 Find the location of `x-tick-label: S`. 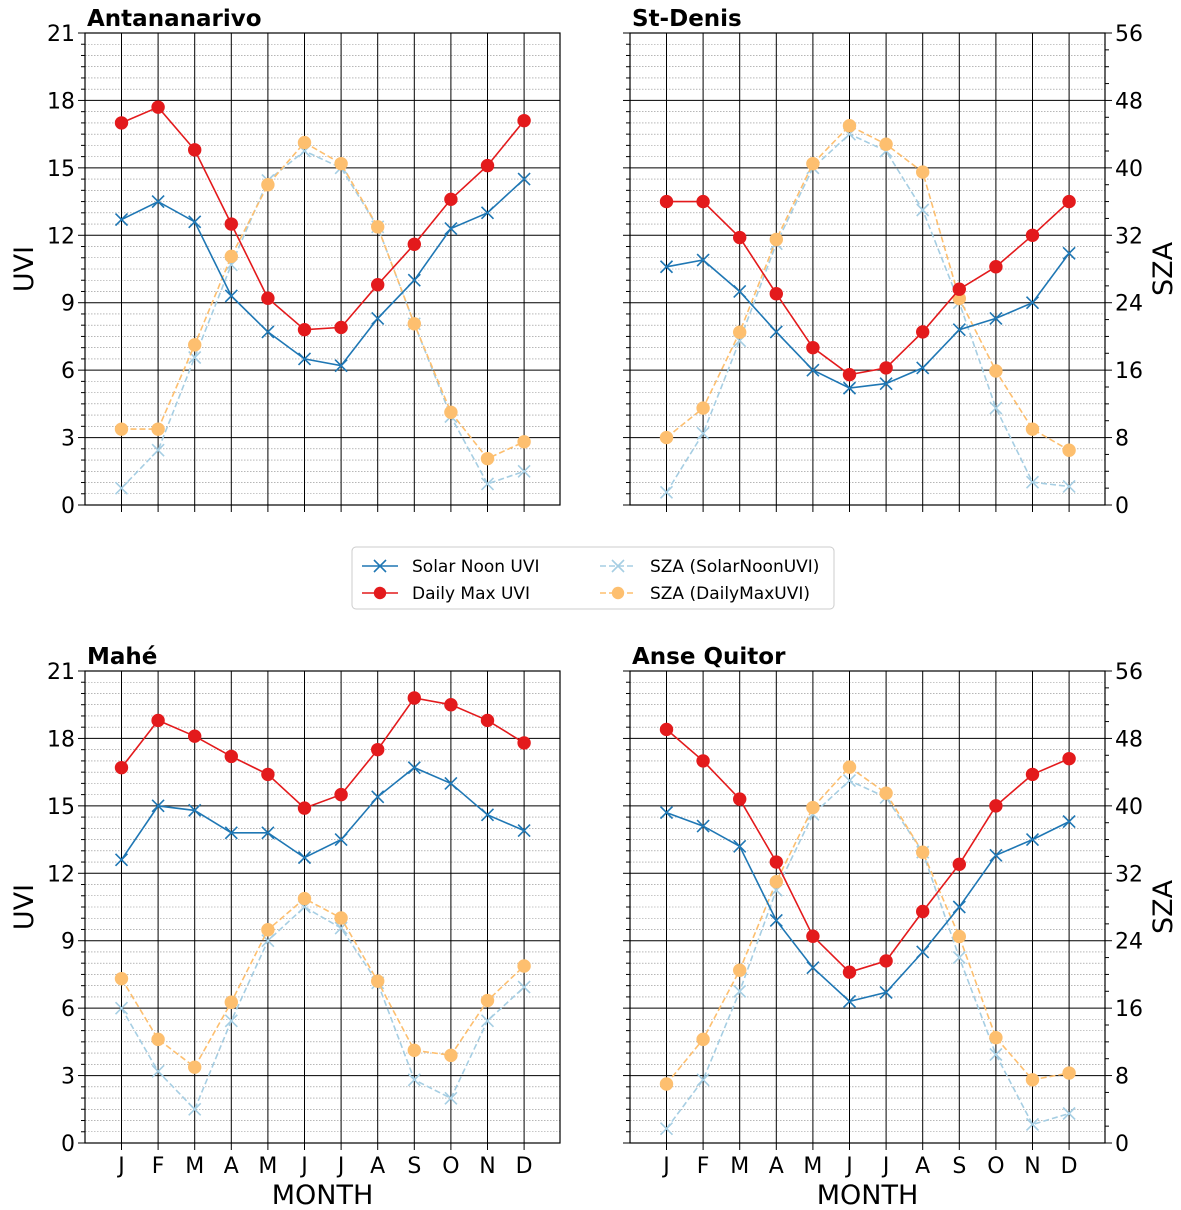

x-tick-label: S is located at coordinates (414, 1166).